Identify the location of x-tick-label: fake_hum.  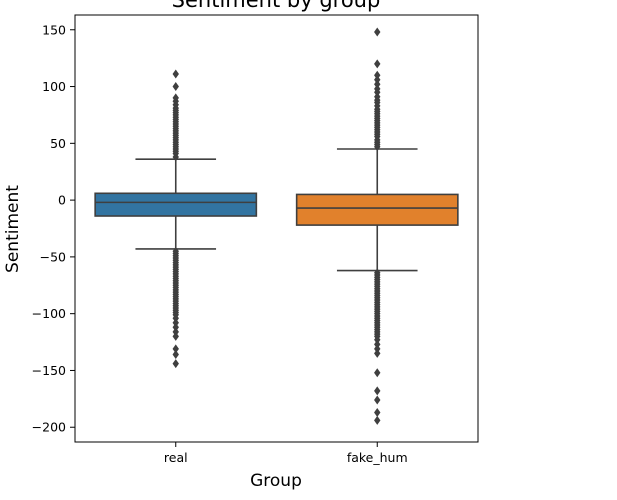
(377, 457).